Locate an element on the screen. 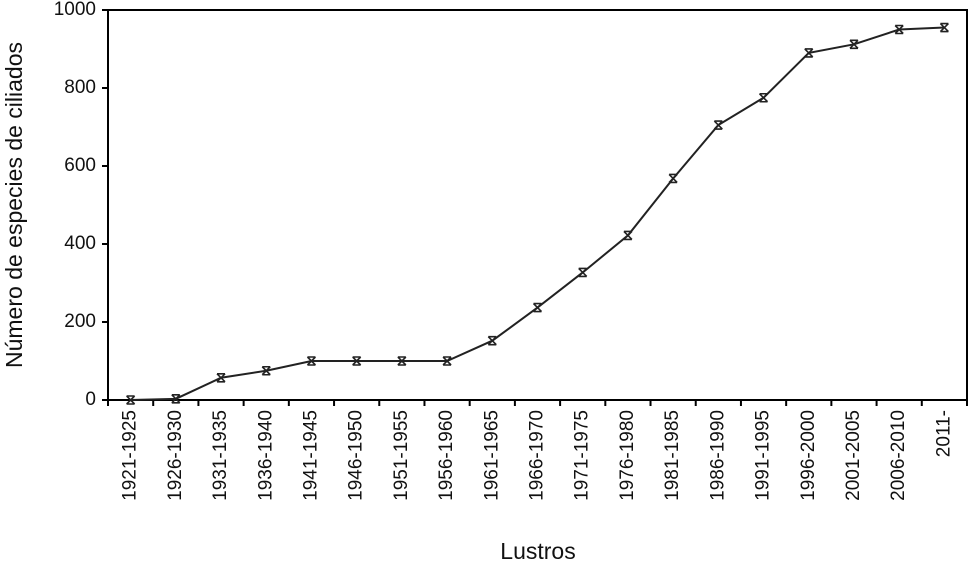 The image size is (971, 569). y-tick-label: 800 is located at coordinates (80, 87).